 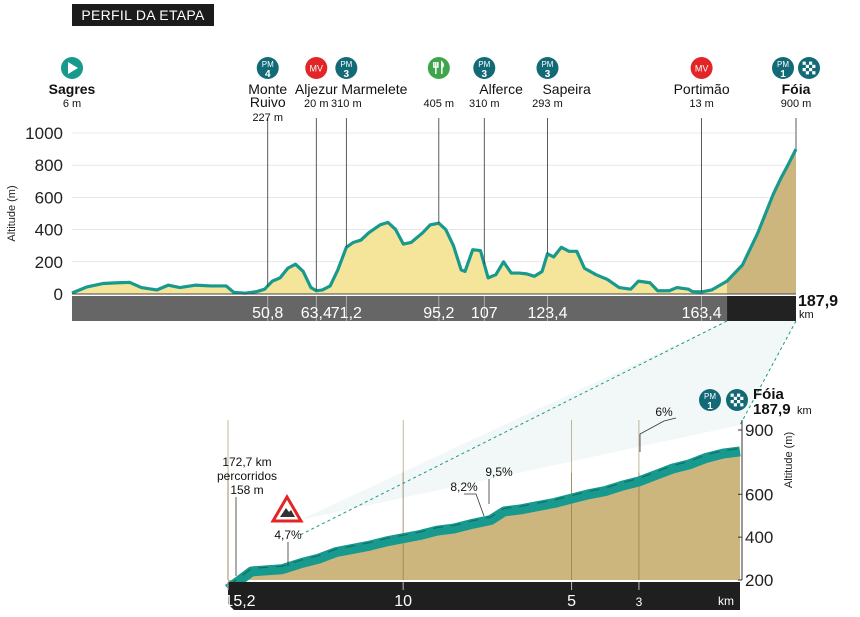 What do you see at coordinates (268, 74) in the screenshot?
I see `pm-badge-category: 4` at bounding box center [268, 74].